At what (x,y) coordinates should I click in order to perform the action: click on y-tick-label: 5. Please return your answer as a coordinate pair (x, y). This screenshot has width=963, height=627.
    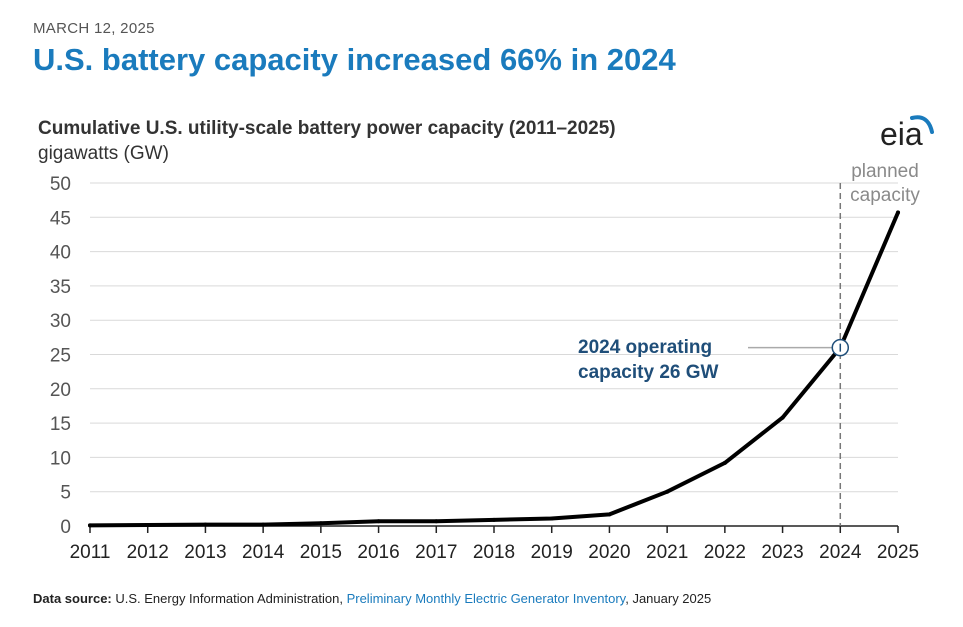
    Looking at the image, I should click on (65, 493).